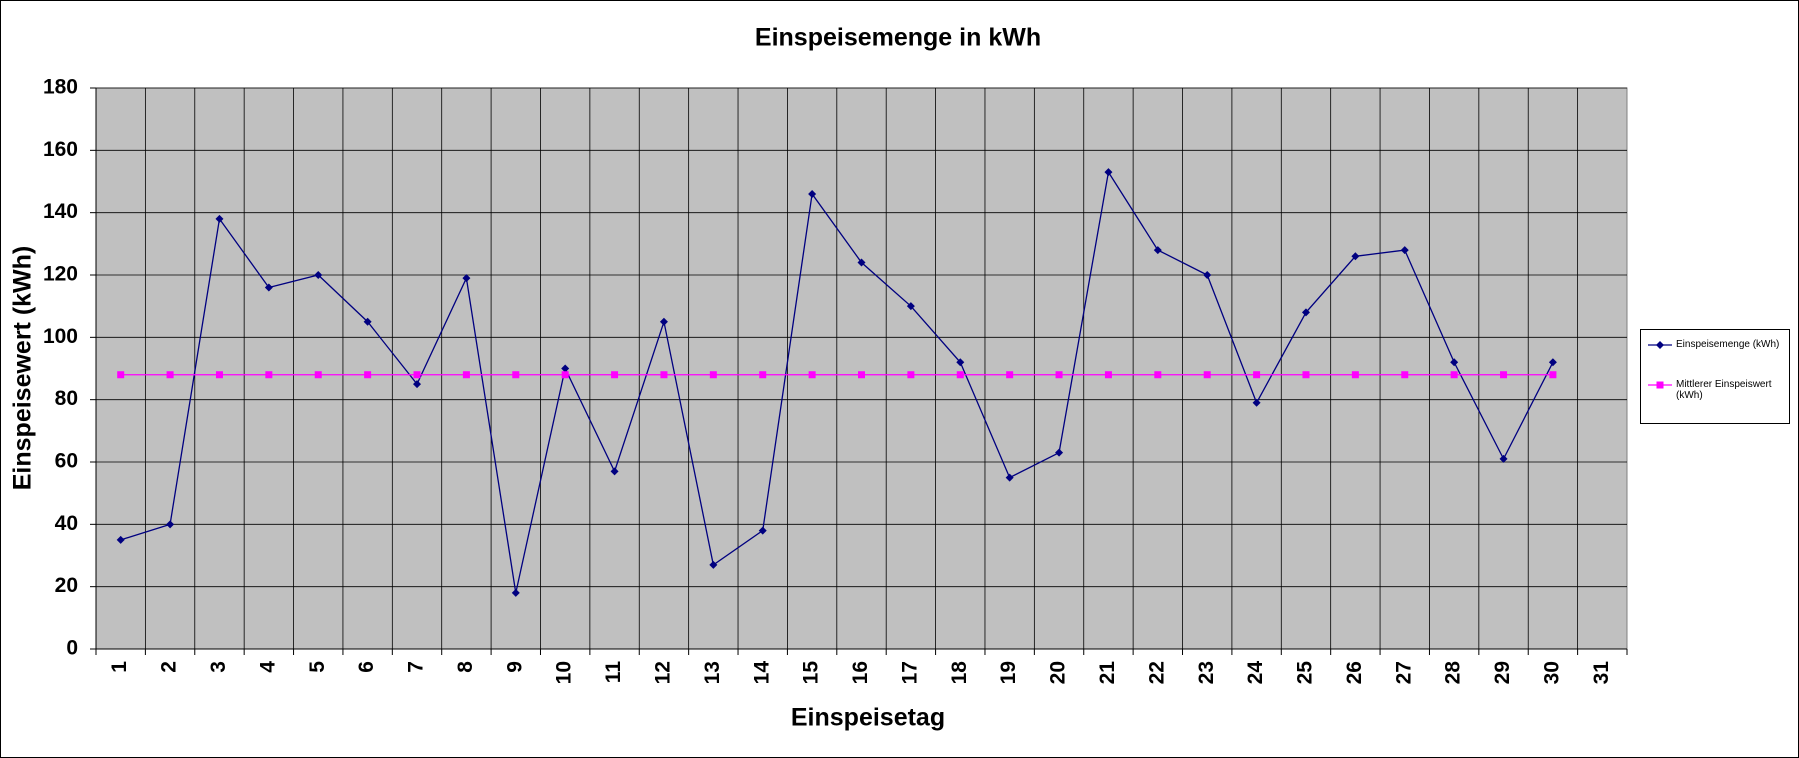 This screenshot has height=758, width=1799. What do you see at coordinates (1107, 673) in the screenshot?
I see `x-tick-label: 21` at bounding box center [1107, 673].